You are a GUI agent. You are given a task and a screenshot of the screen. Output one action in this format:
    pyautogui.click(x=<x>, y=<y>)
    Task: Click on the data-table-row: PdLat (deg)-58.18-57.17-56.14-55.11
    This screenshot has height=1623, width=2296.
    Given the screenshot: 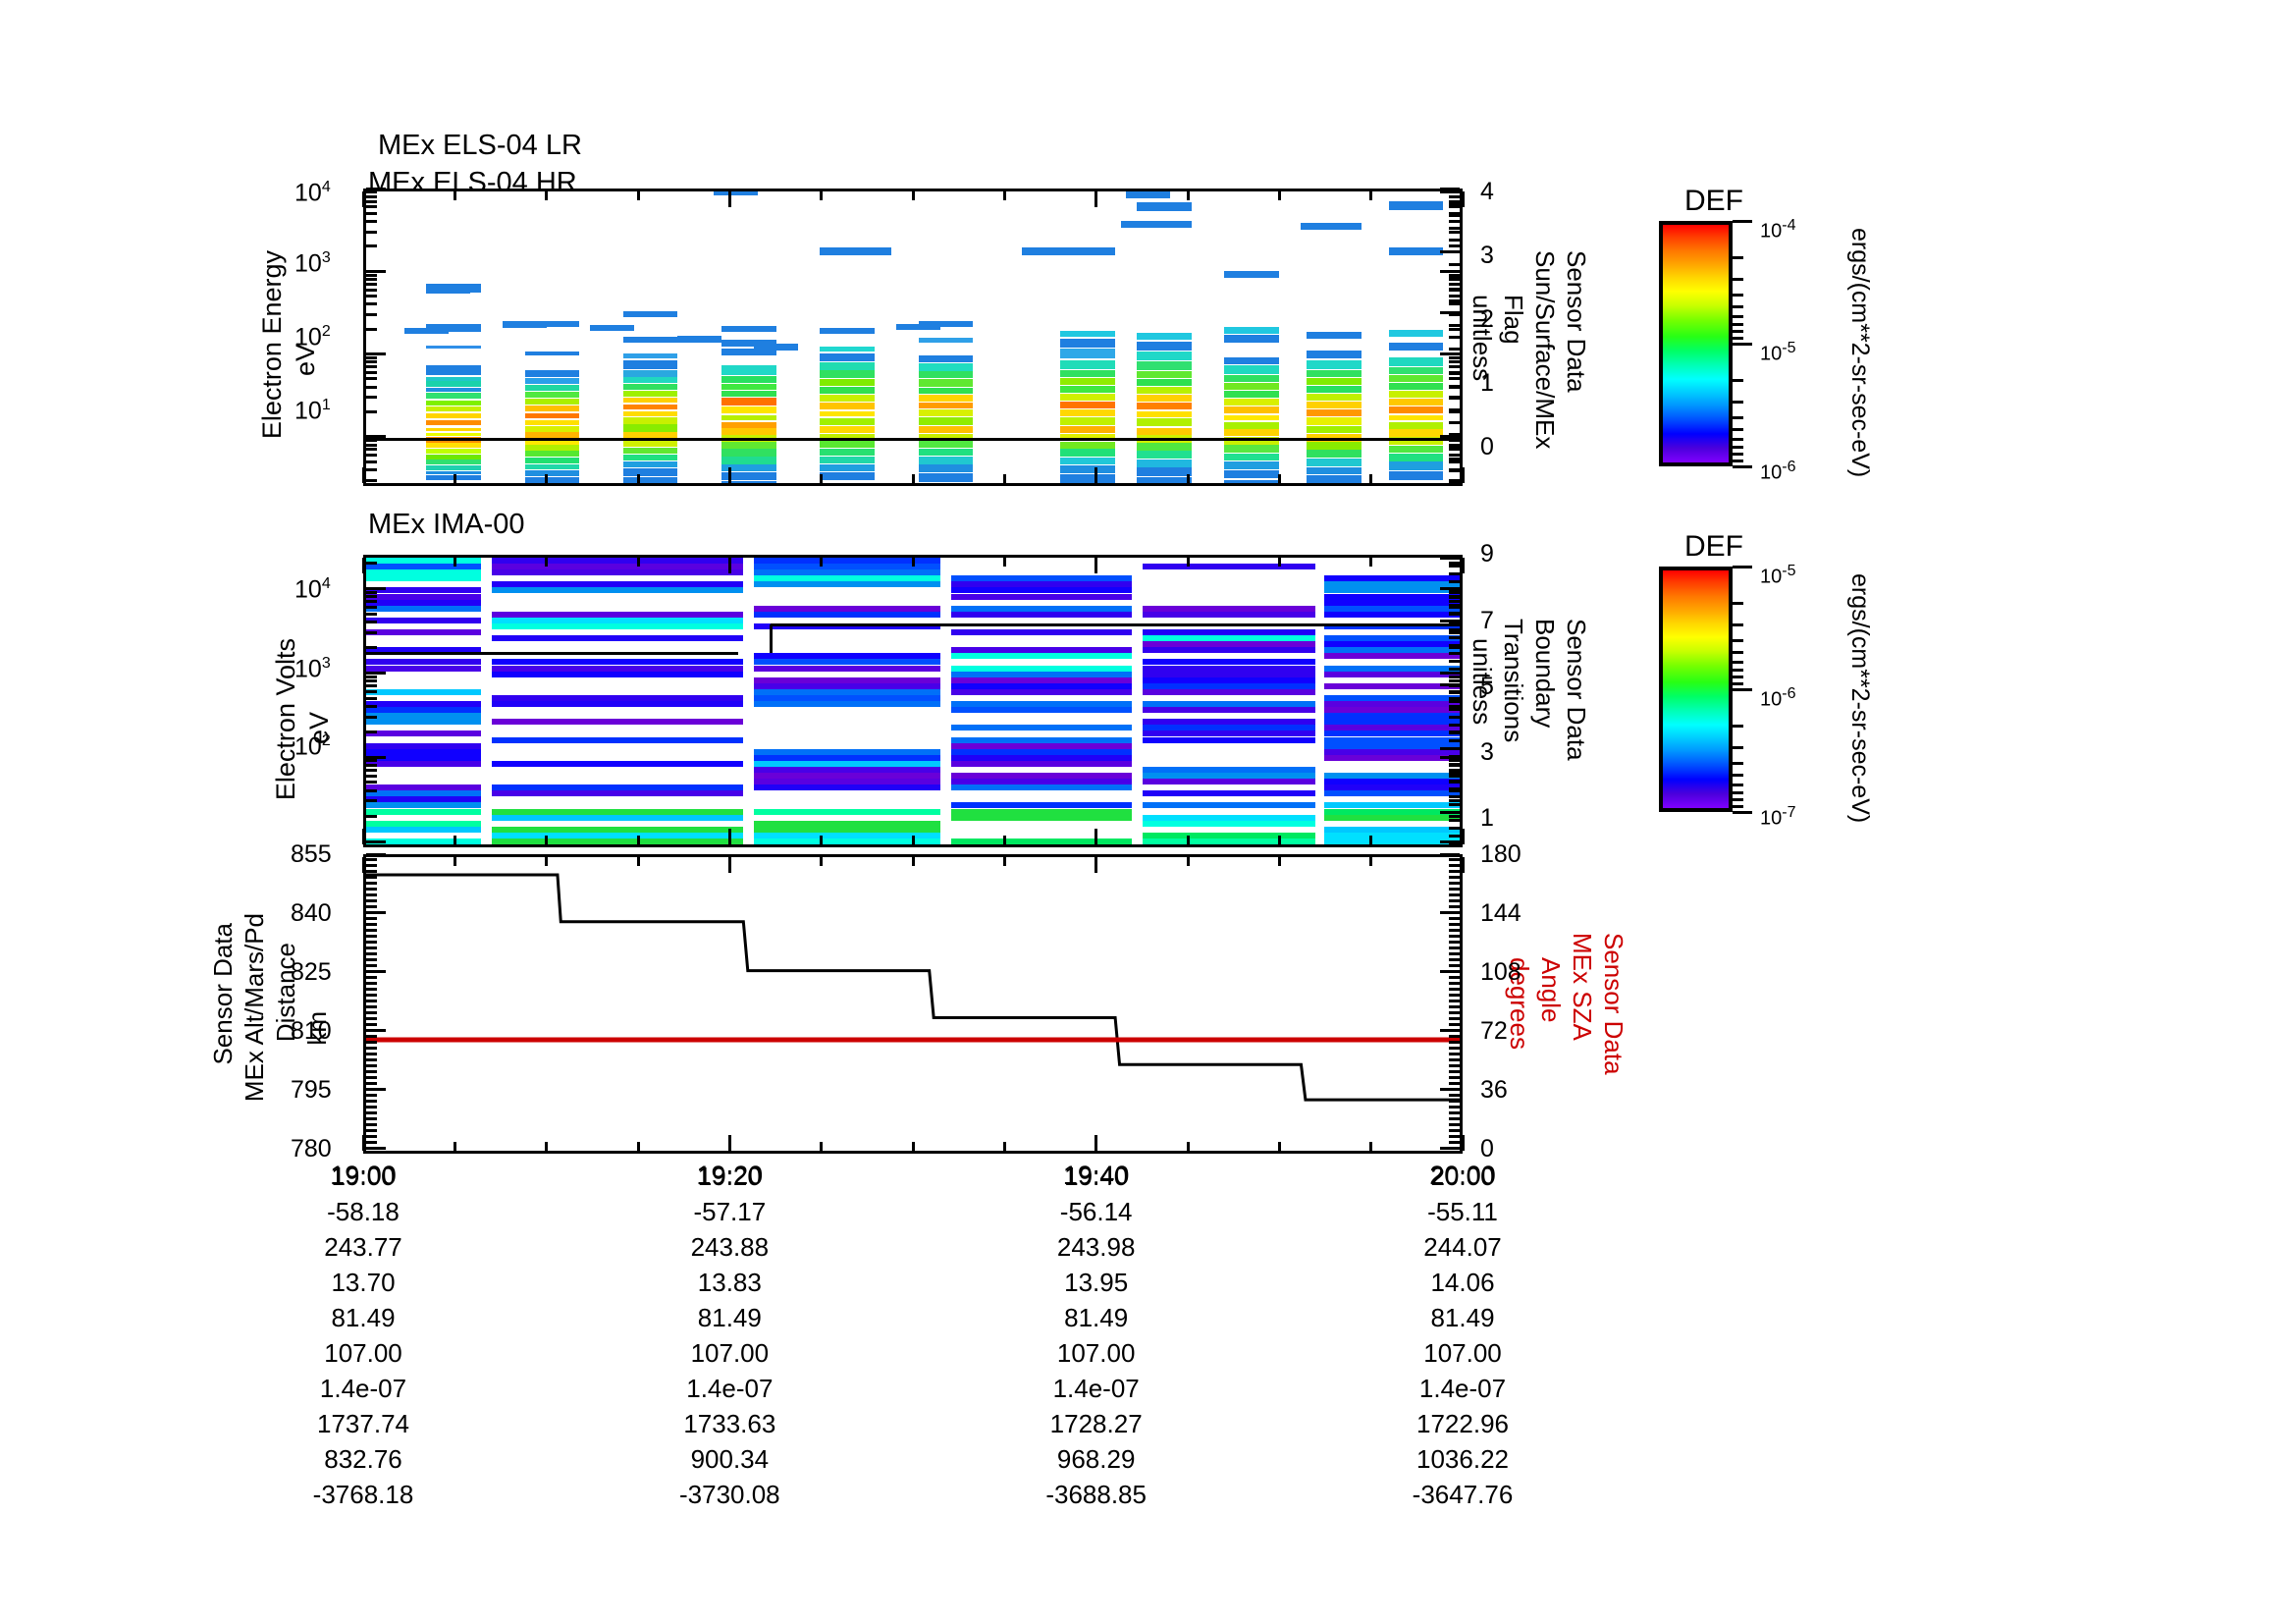 What is the action you would take?
    pyautogui.click(x=785, y=1211)
    